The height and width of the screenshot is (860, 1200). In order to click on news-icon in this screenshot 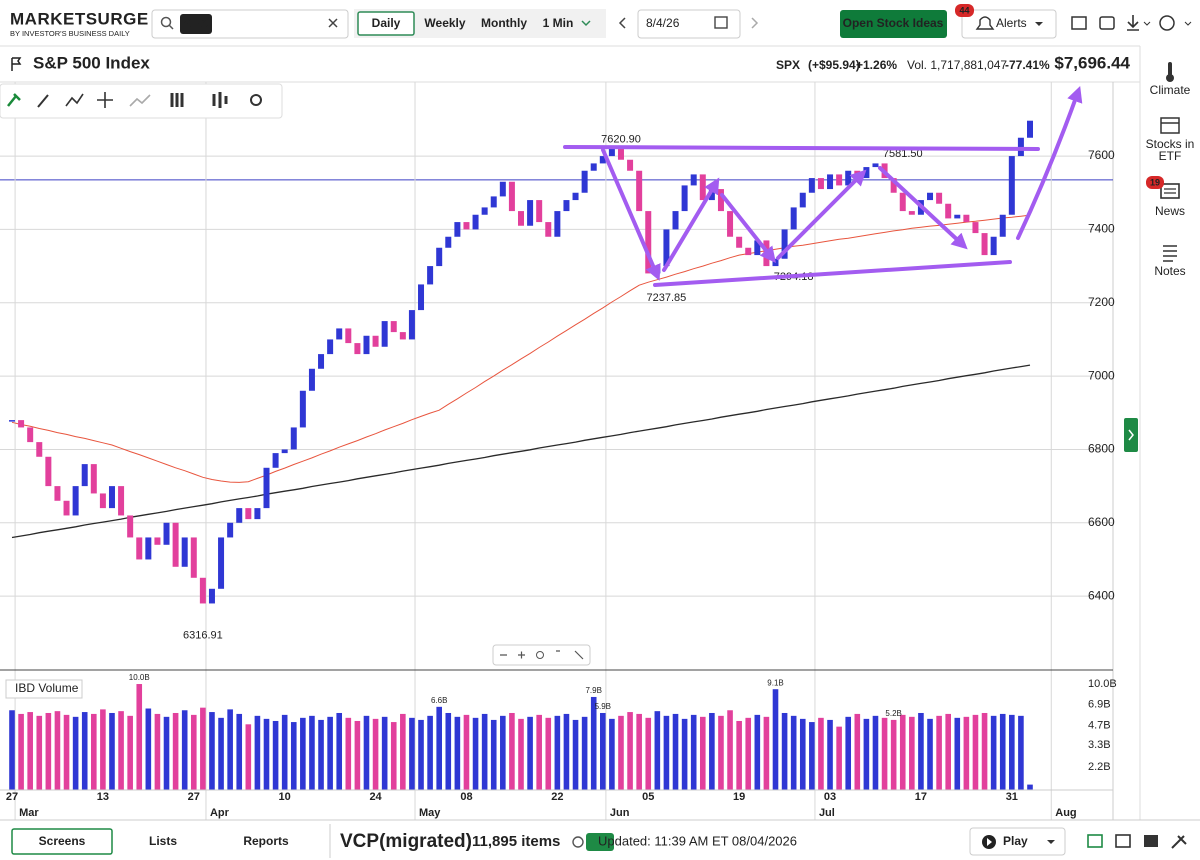, I will do `click(1170, 191)`.